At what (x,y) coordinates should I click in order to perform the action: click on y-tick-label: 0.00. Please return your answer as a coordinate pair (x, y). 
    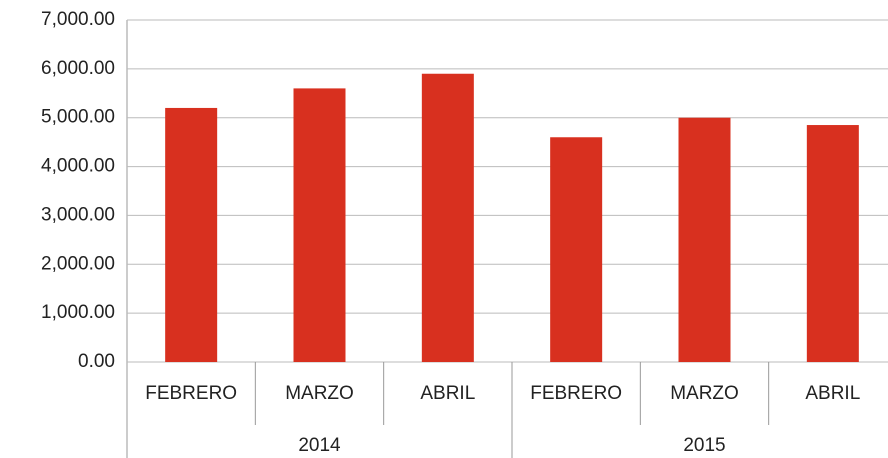
    Looking at the image, I should click on (96, 361).